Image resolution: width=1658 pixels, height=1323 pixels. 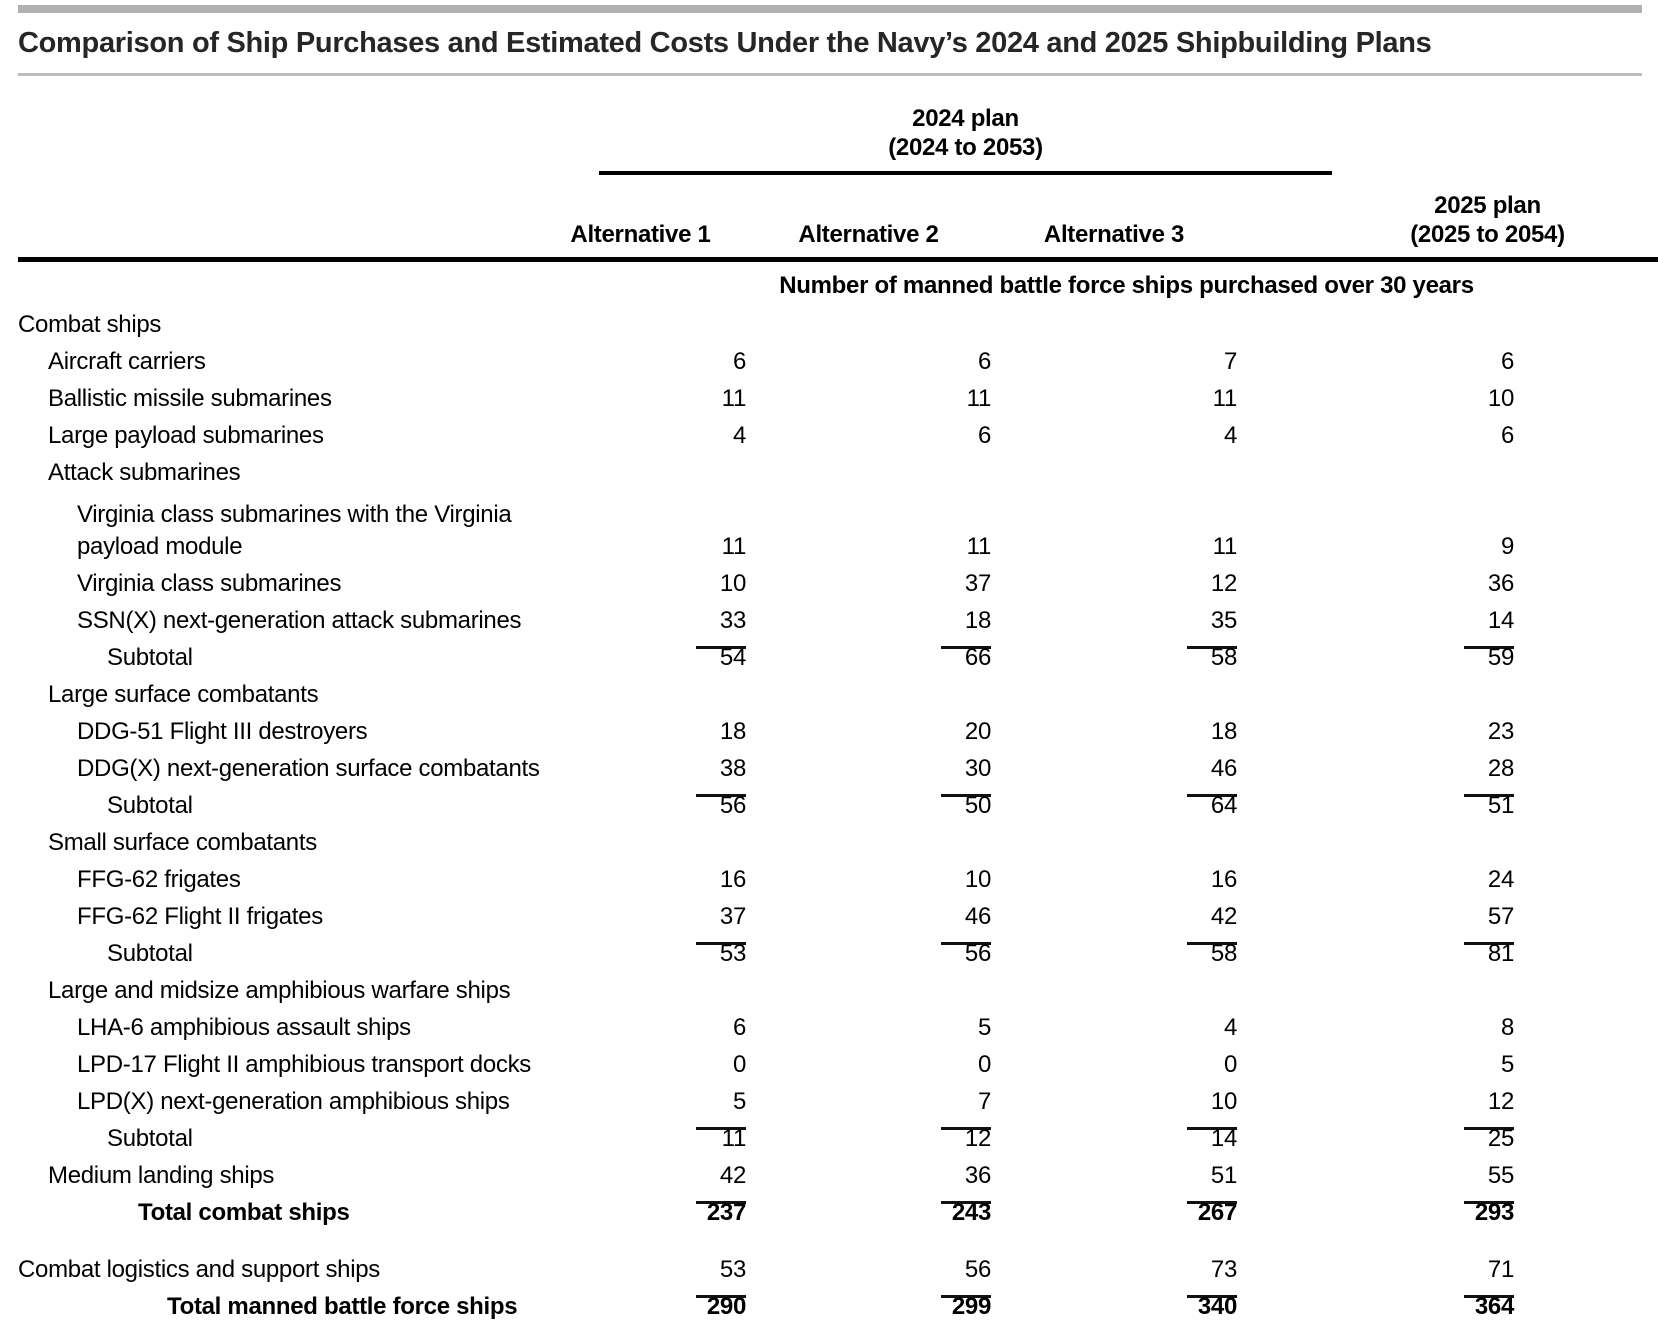 I want to click on row-value: 57, so click(x=1375, y=923).